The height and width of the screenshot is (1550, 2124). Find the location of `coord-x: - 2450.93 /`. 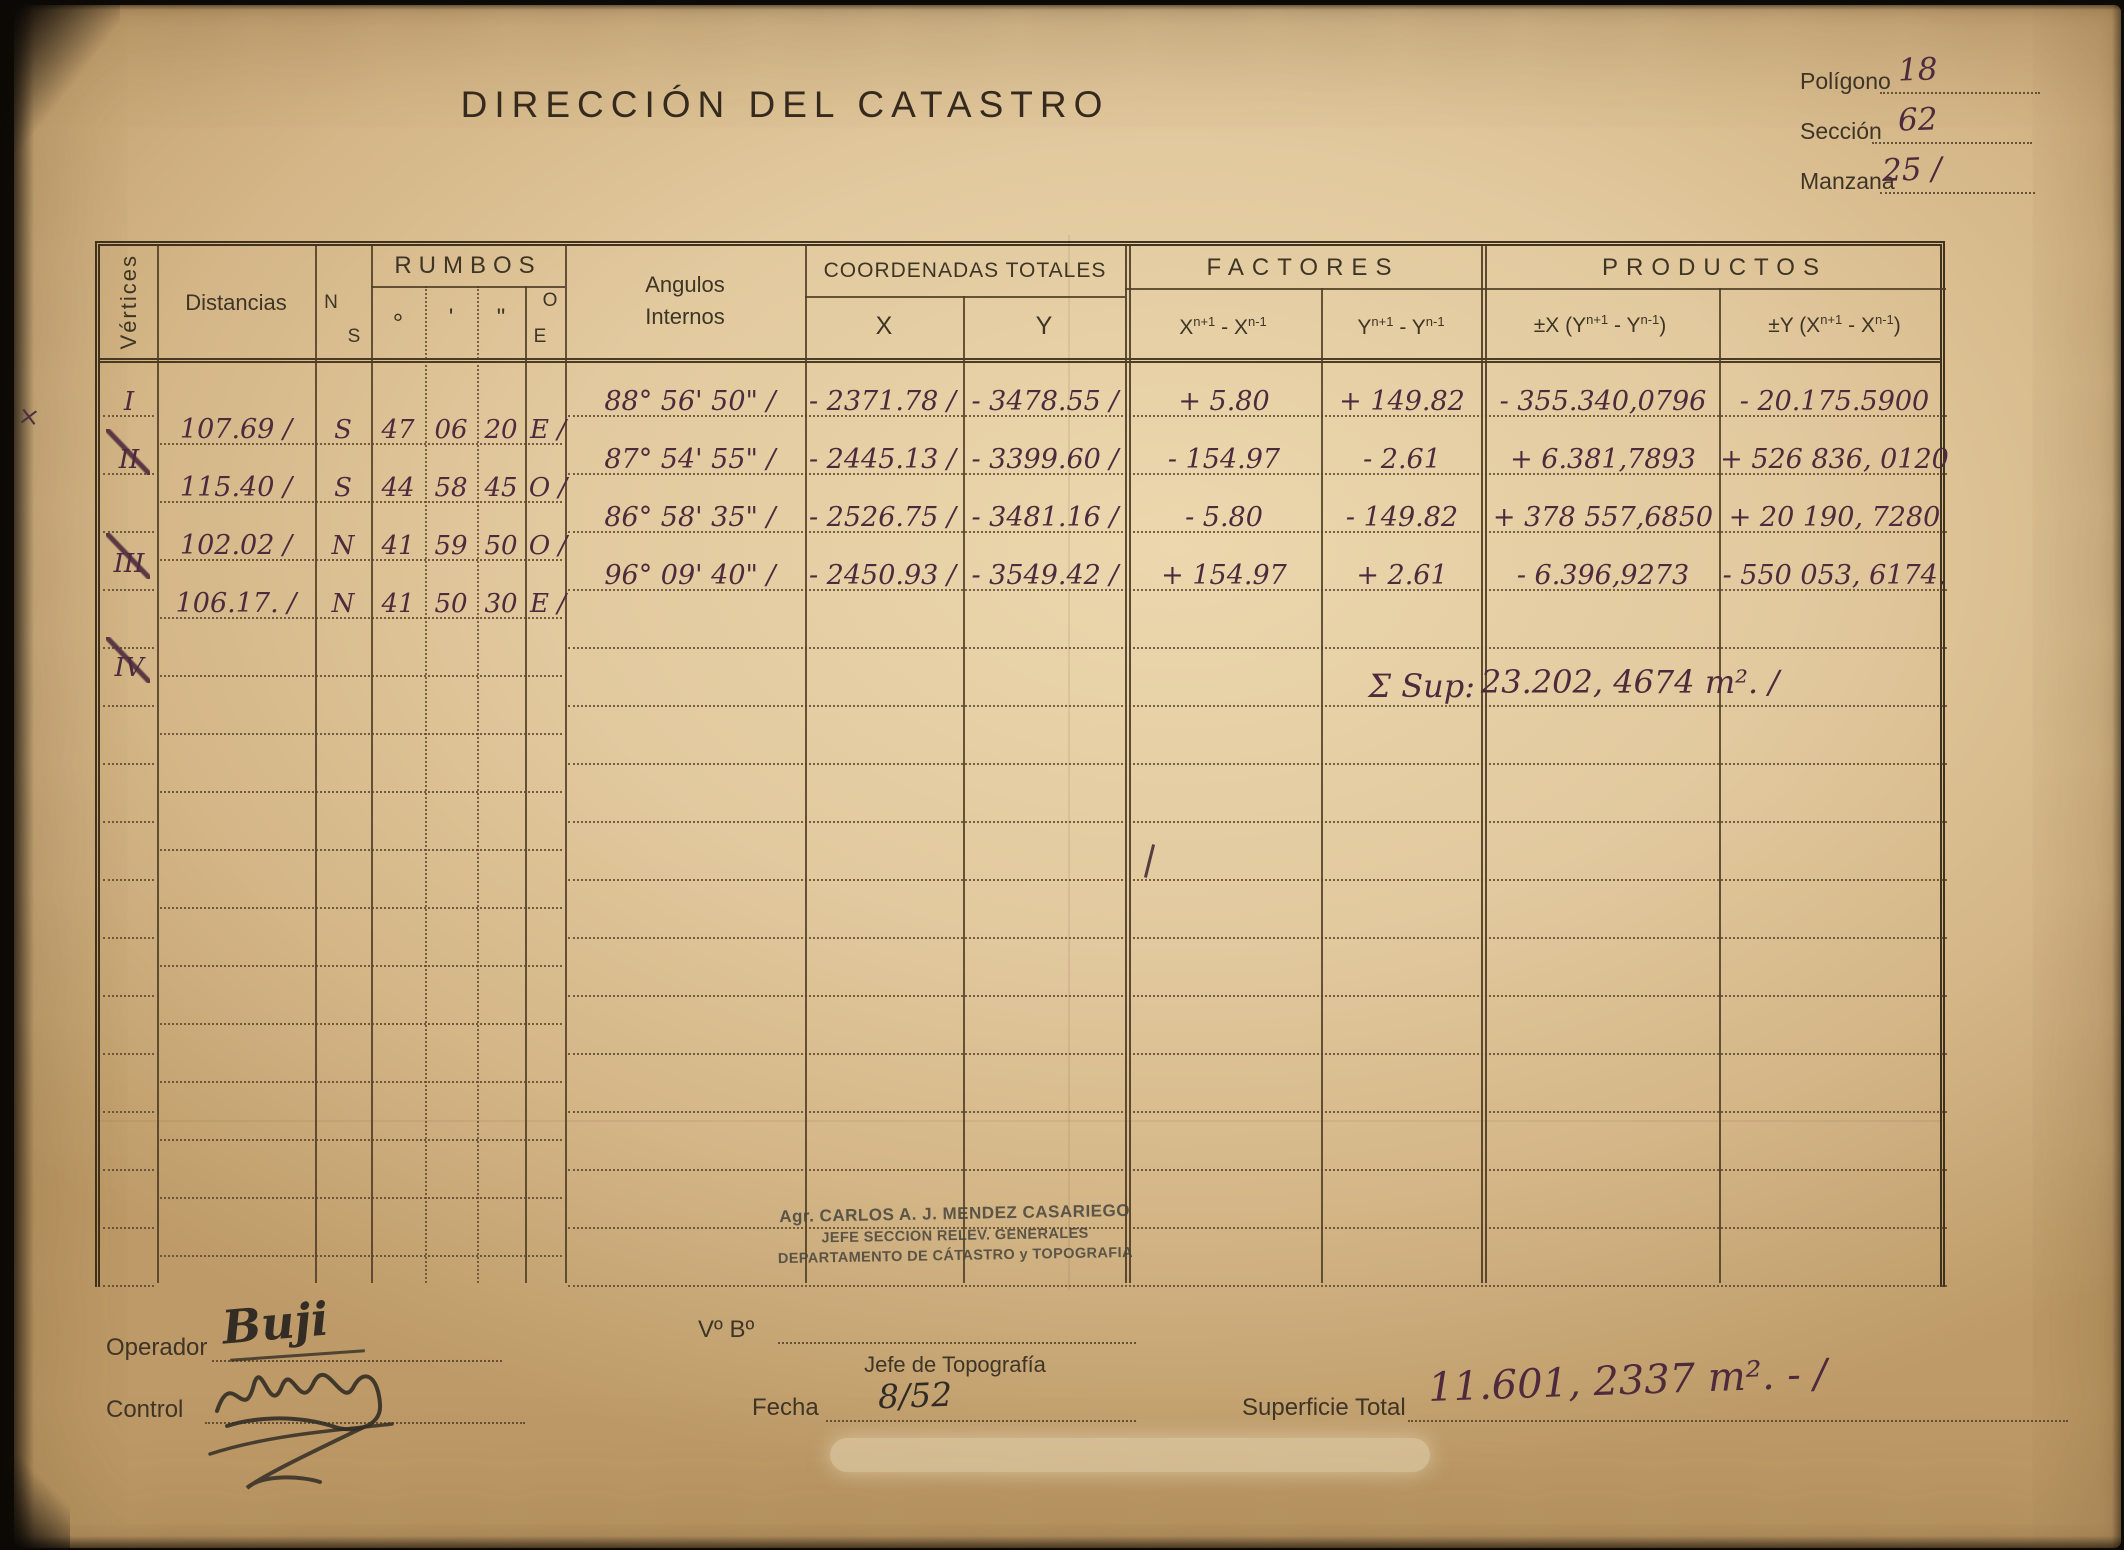

coord-x: - 2450.93 / is located at coordinates (882, 575).